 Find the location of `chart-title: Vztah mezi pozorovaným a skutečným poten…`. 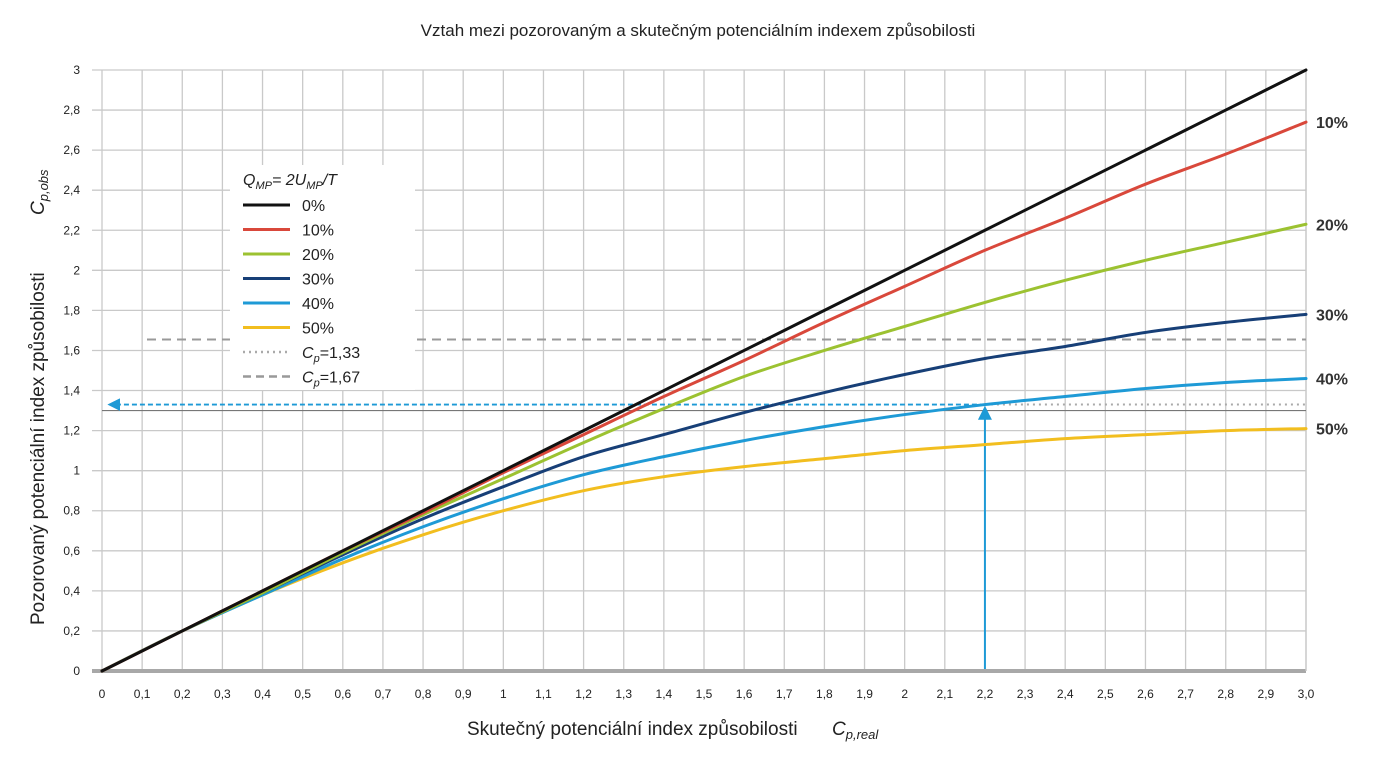

chart-title: Vztah mezi pozorovaným a skutečným poten… is located at coordinates (698, 30).